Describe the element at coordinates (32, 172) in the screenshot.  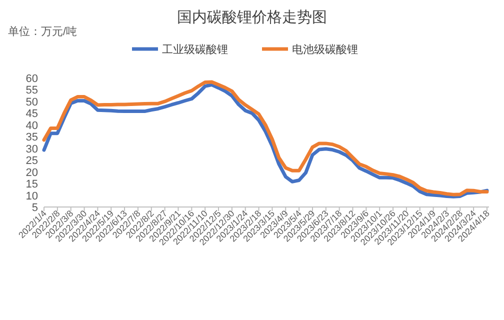
I see `y-tick-label: 20` at that location.